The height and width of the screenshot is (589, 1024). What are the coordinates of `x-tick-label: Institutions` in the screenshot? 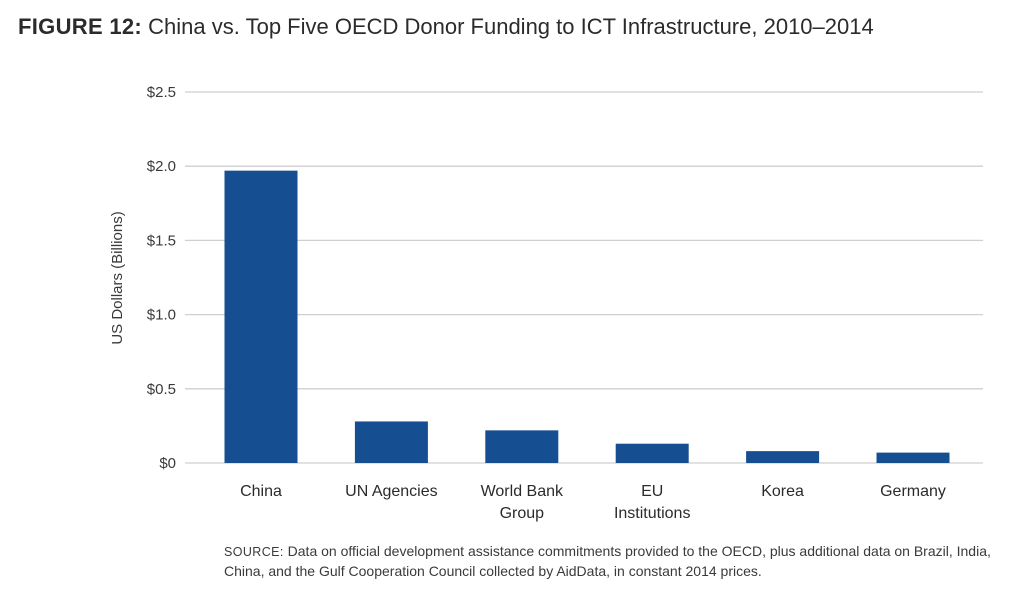 It's located at (652, 513).